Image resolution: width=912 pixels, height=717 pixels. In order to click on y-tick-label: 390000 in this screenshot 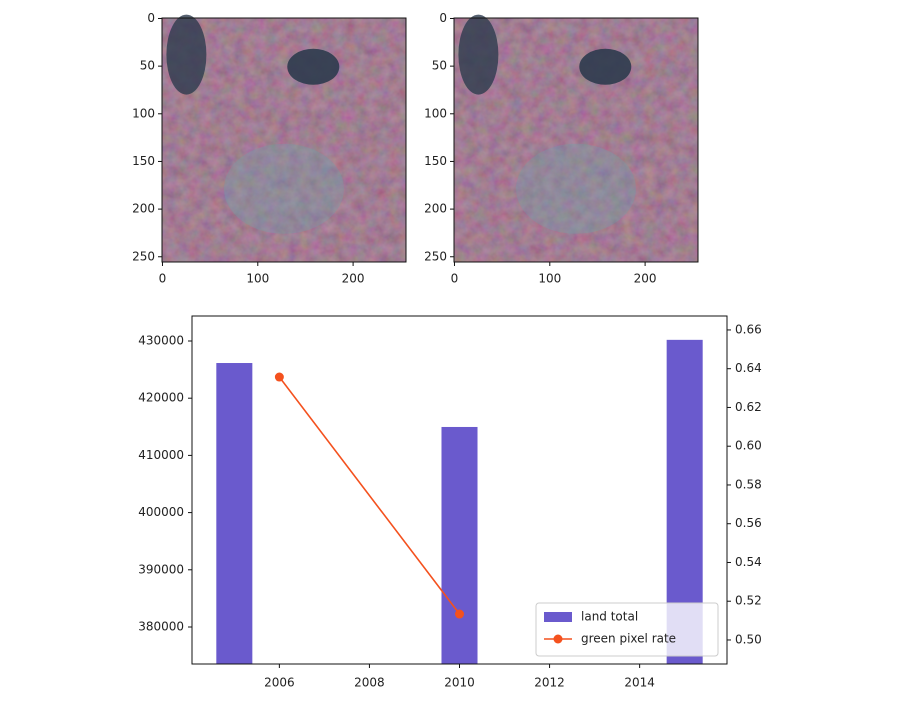, I will do `click(161, 569)`.